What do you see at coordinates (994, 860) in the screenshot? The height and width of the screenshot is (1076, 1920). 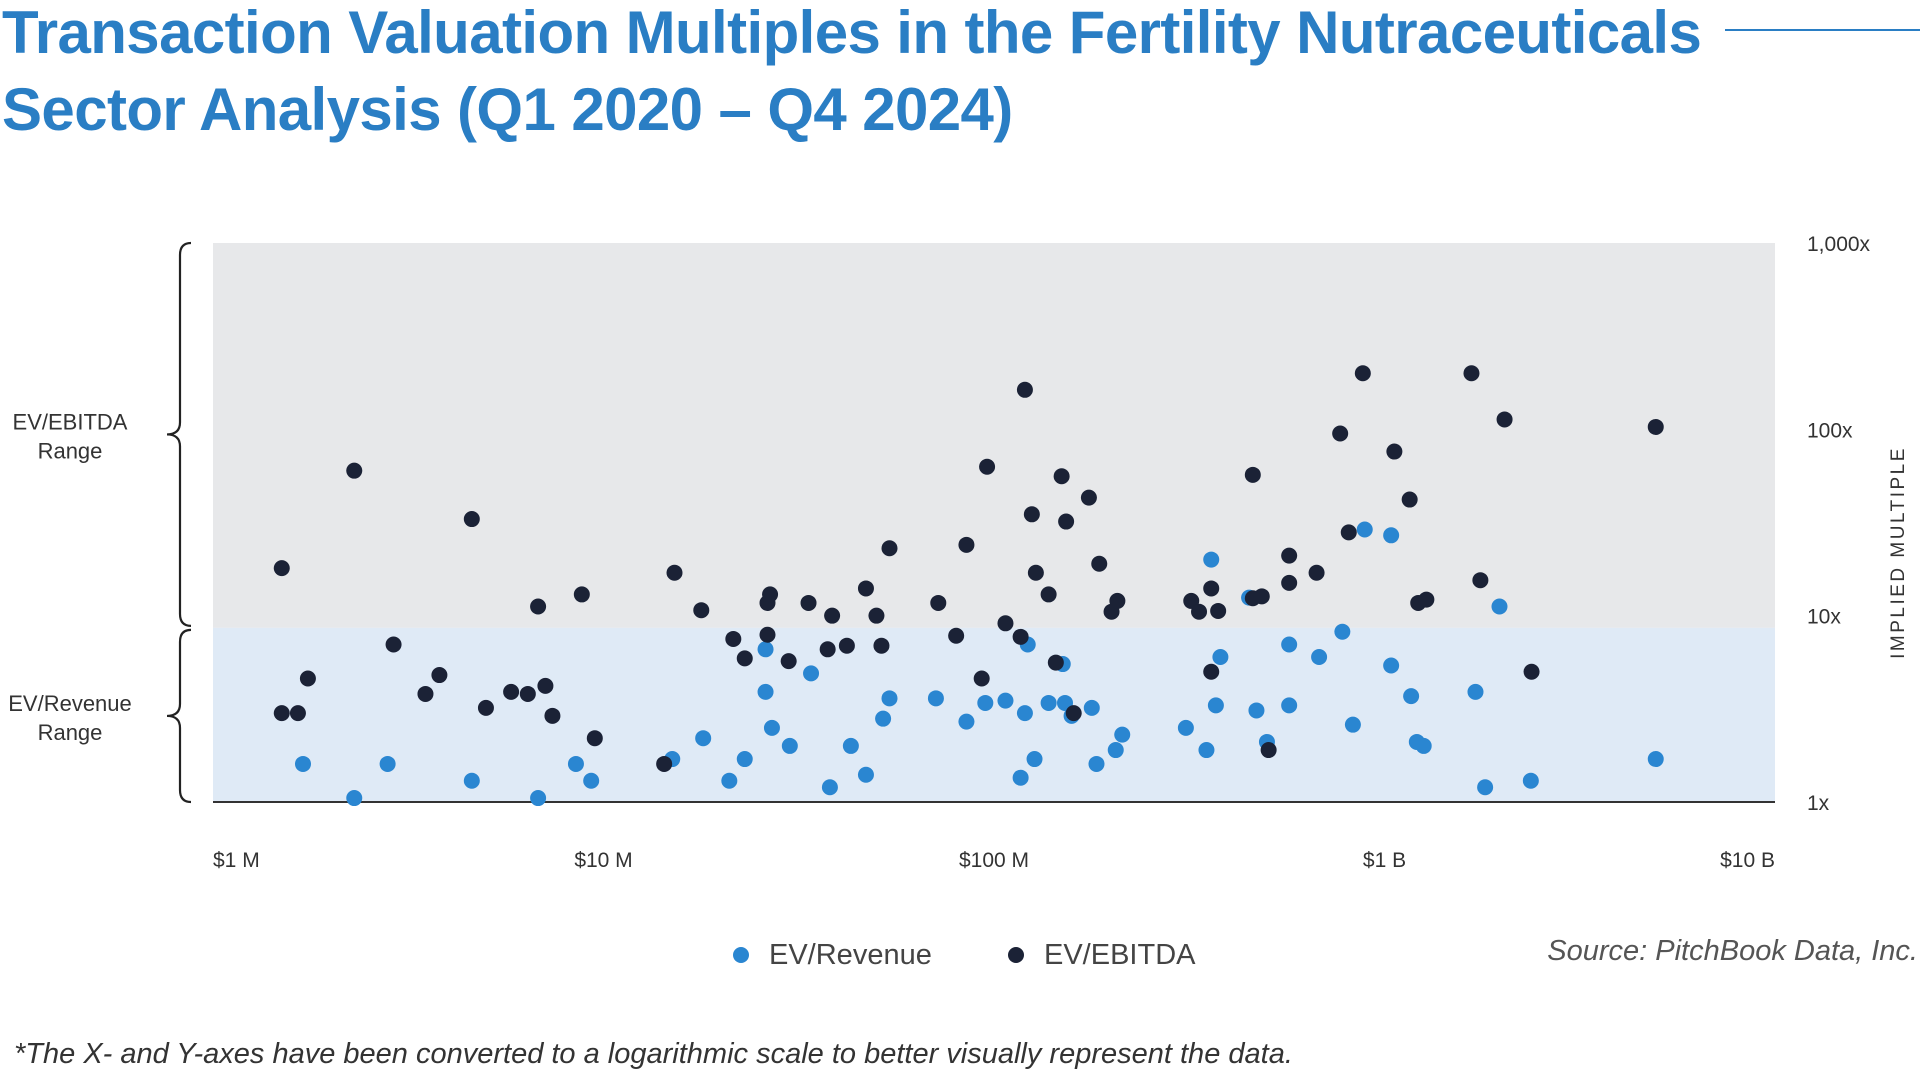 I see `x-tick-label: $100 M` at bounding box center [994, 860].